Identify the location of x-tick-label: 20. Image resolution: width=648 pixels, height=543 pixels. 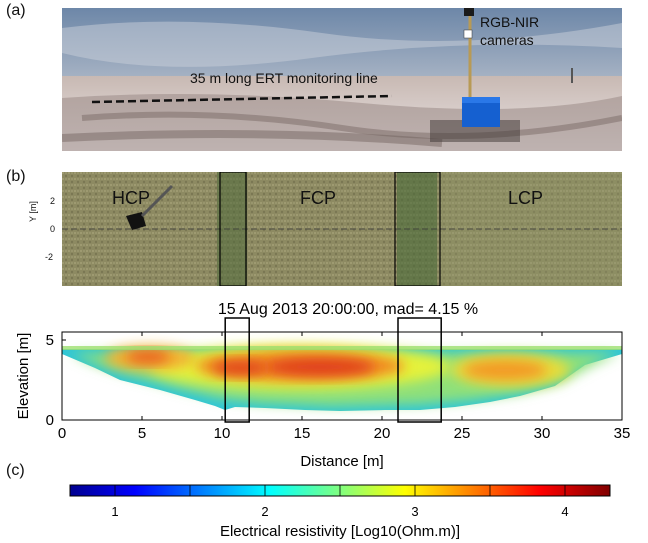
(382, 433).